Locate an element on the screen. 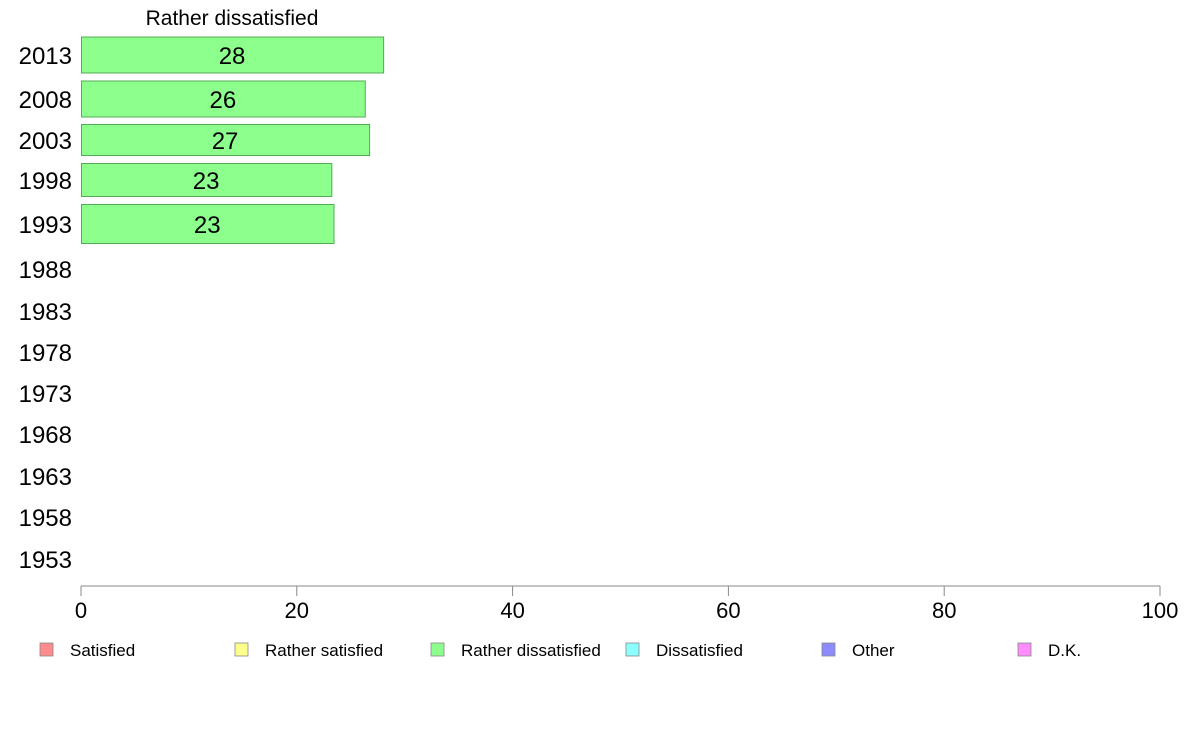 This screenshot has height=736, width=1188. bar-2013 is located at coordinates (233, 55).